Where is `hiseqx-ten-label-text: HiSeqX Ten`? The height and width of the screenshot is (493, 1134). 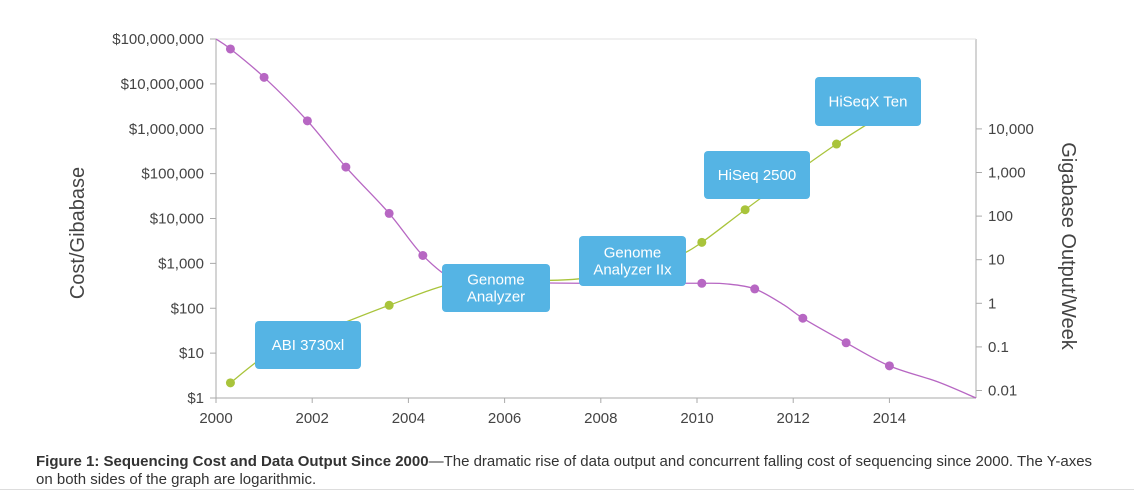
hiseqx-ten-label-text: HiSeqX Ten is located at coordinates (868, 102).